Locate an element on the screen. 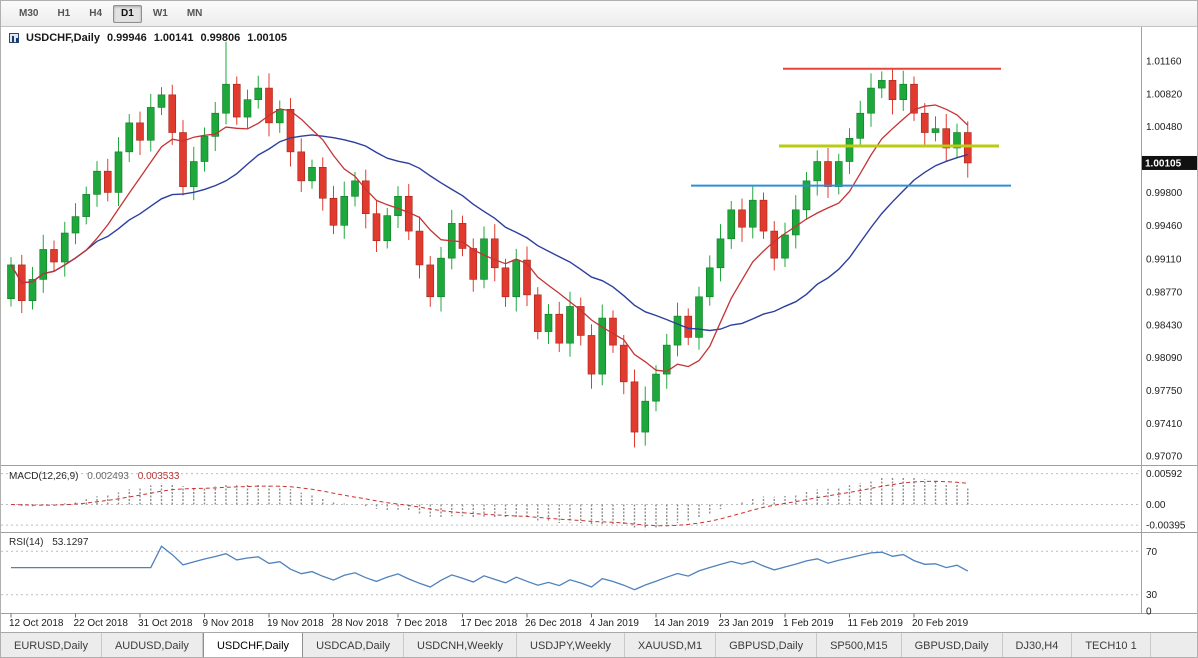 Image resolution: width=1198 pixels, height=658 pixels. chart-tab-tech10-1: TECH10 1 is located at coordinates (1111, 645).